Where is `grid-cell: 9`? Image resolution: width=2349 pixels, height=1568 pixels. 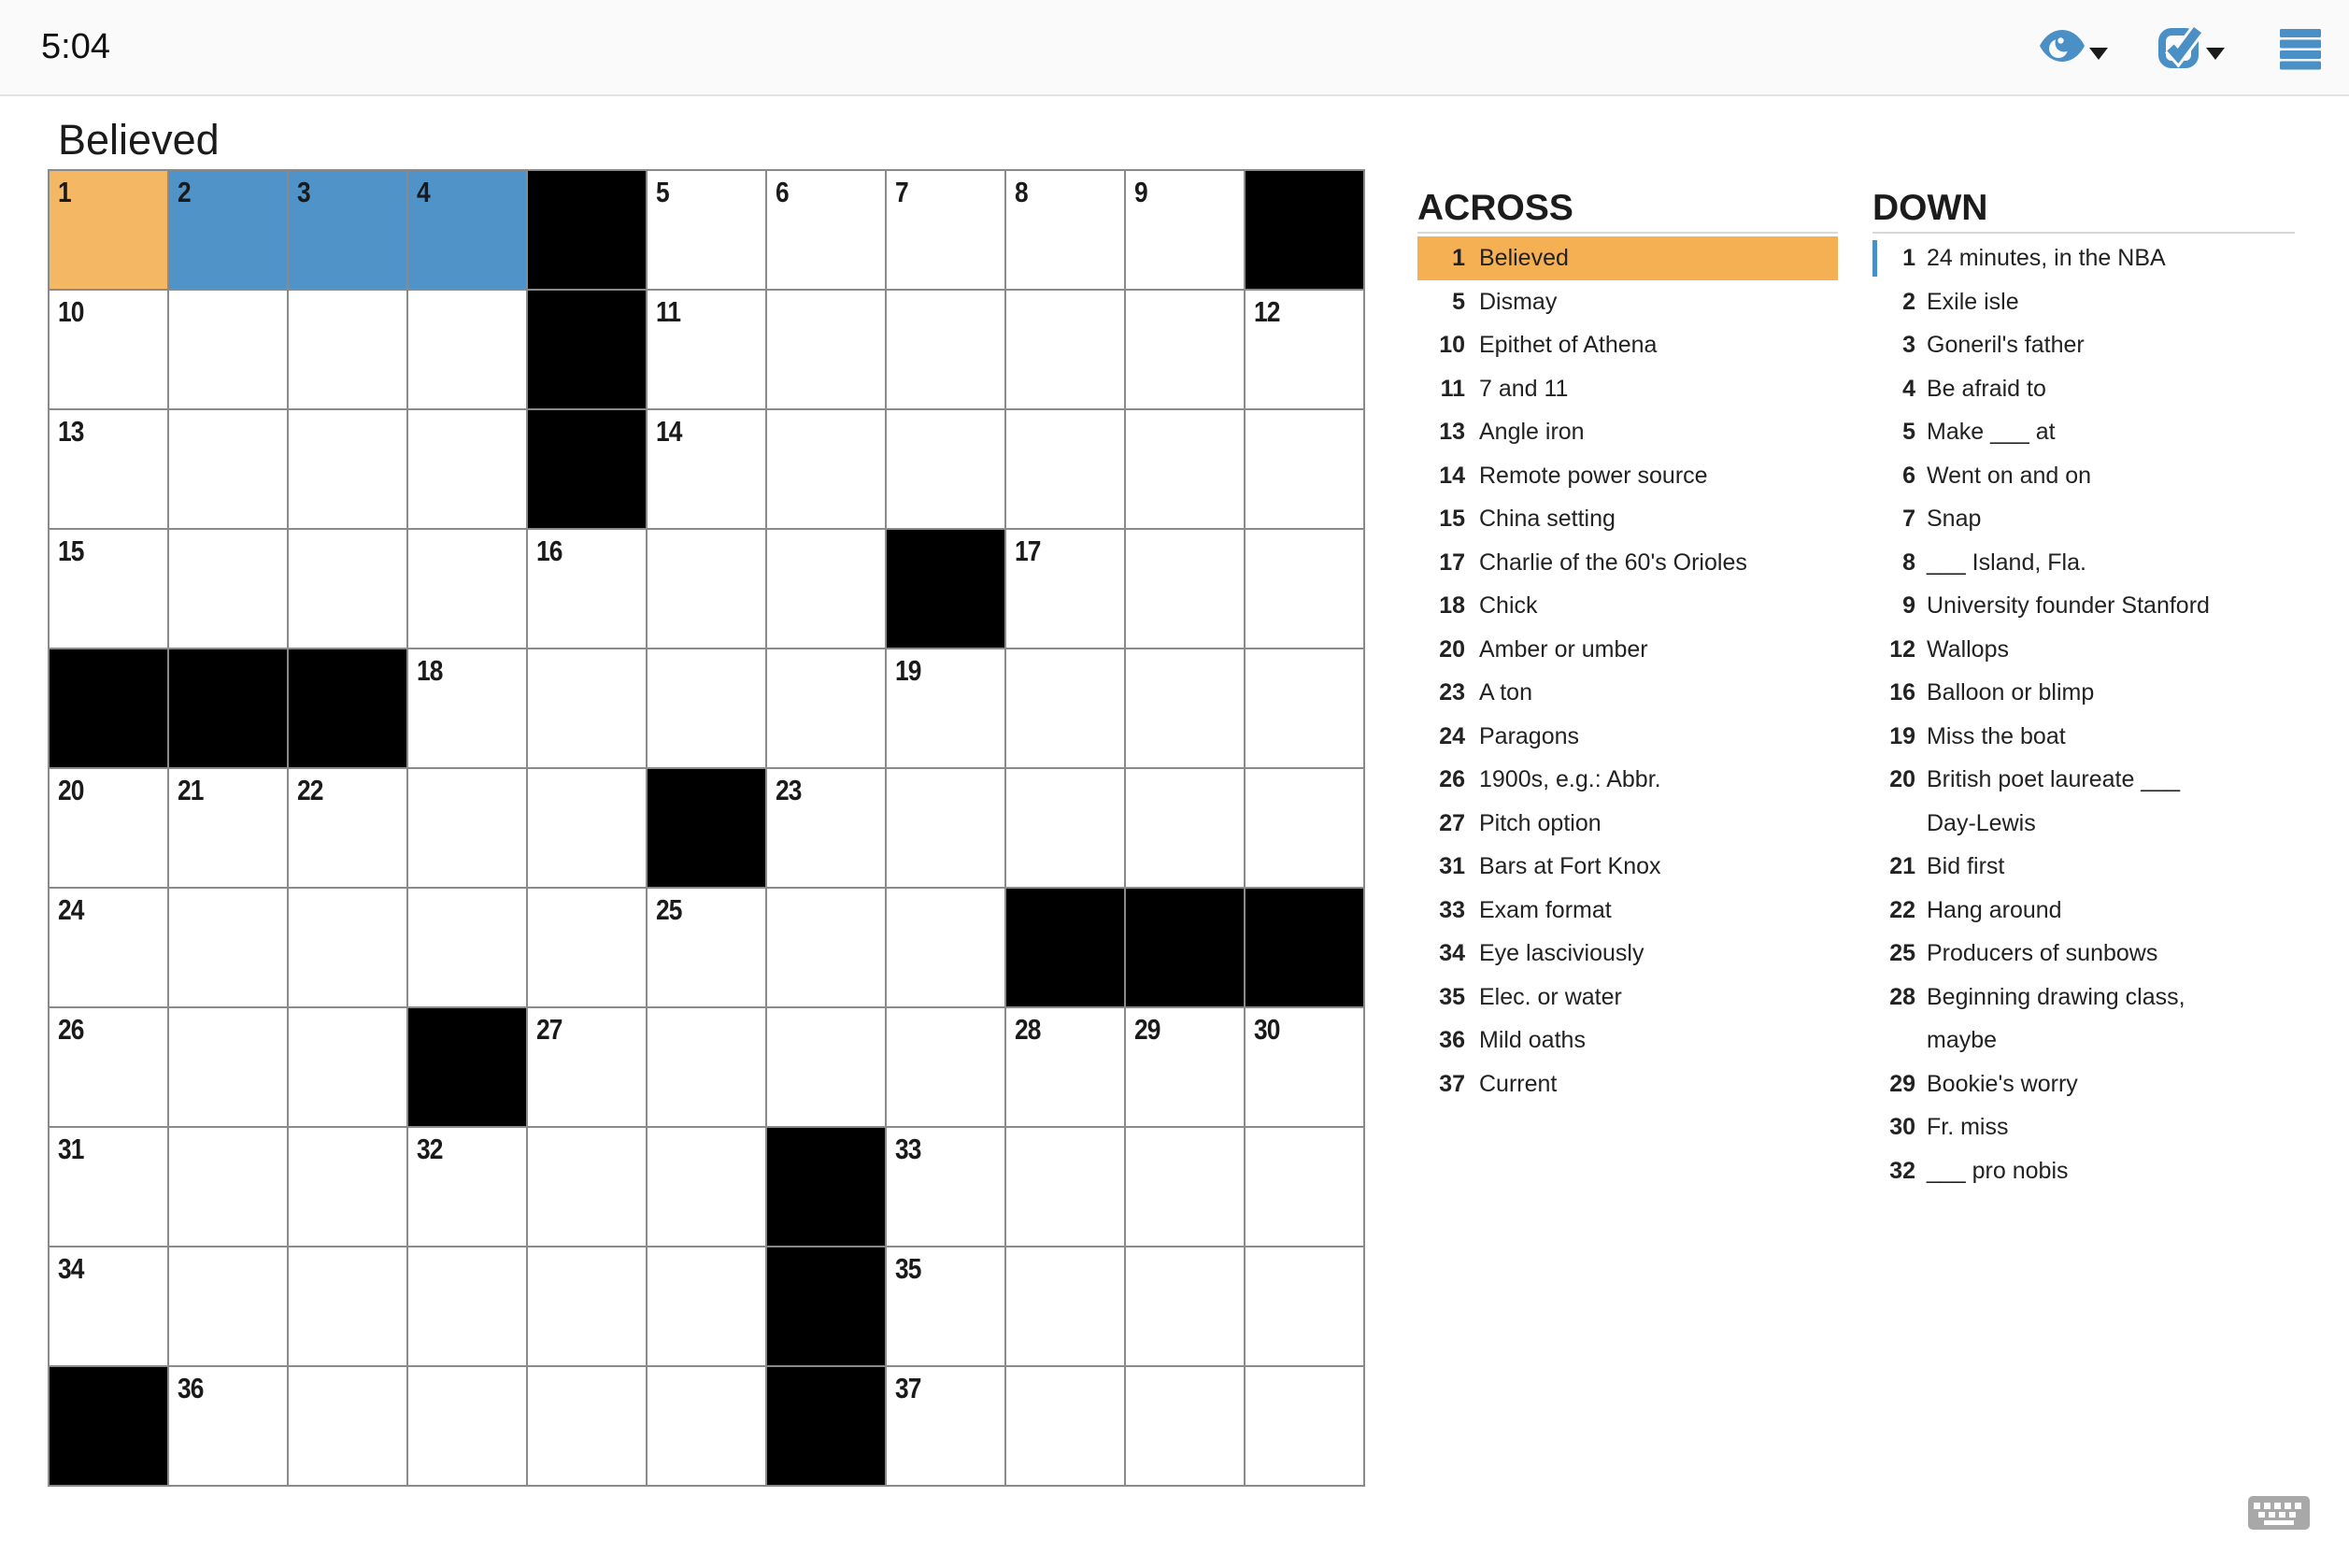
grid-cell: 9 is located at coordinates (1185, 230).